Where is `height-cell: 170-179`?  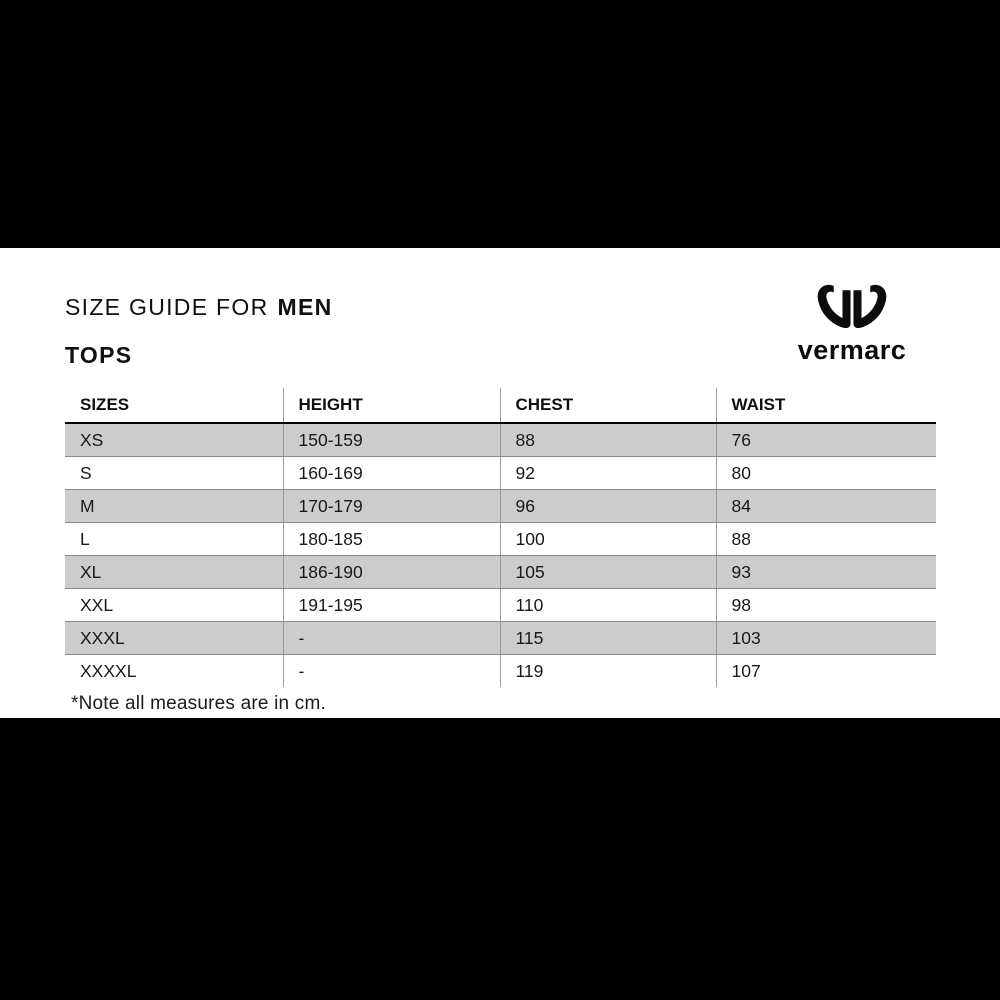
height-cell: 170-179 is located at coordinates (391, 506).